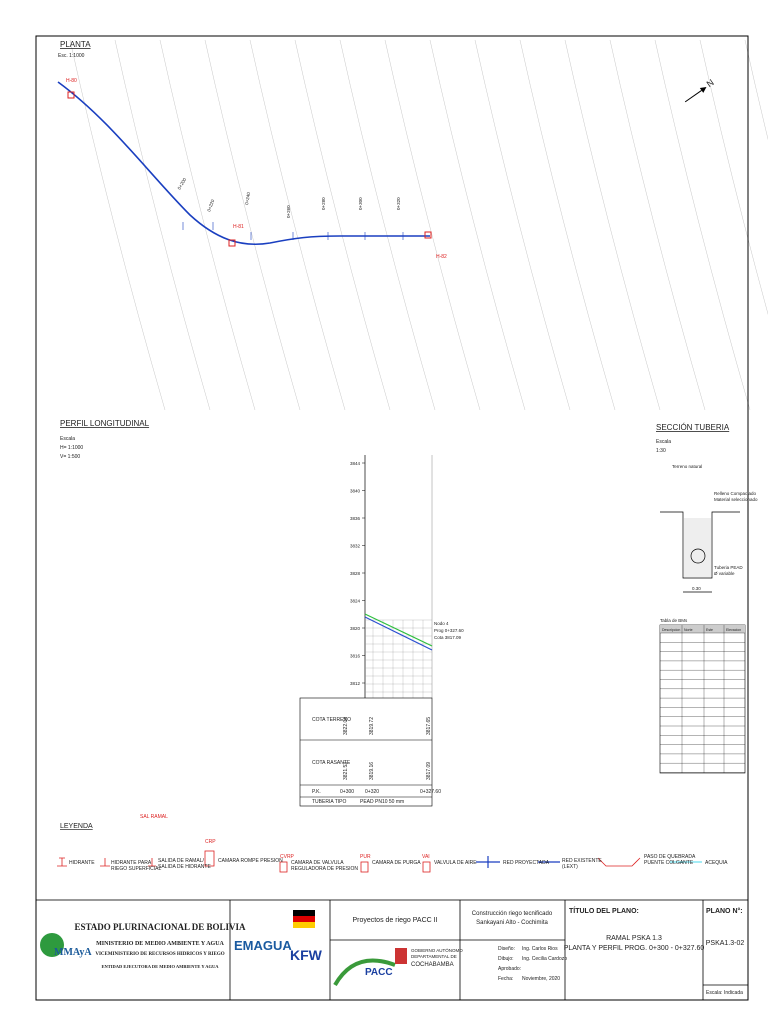 This screenshot has height=1024, width=768. What do you see at coordinates (512, 923) in the screenshot?
I see `project: Sankayani Alto - Cochimita` at bounding box center [512, 923].